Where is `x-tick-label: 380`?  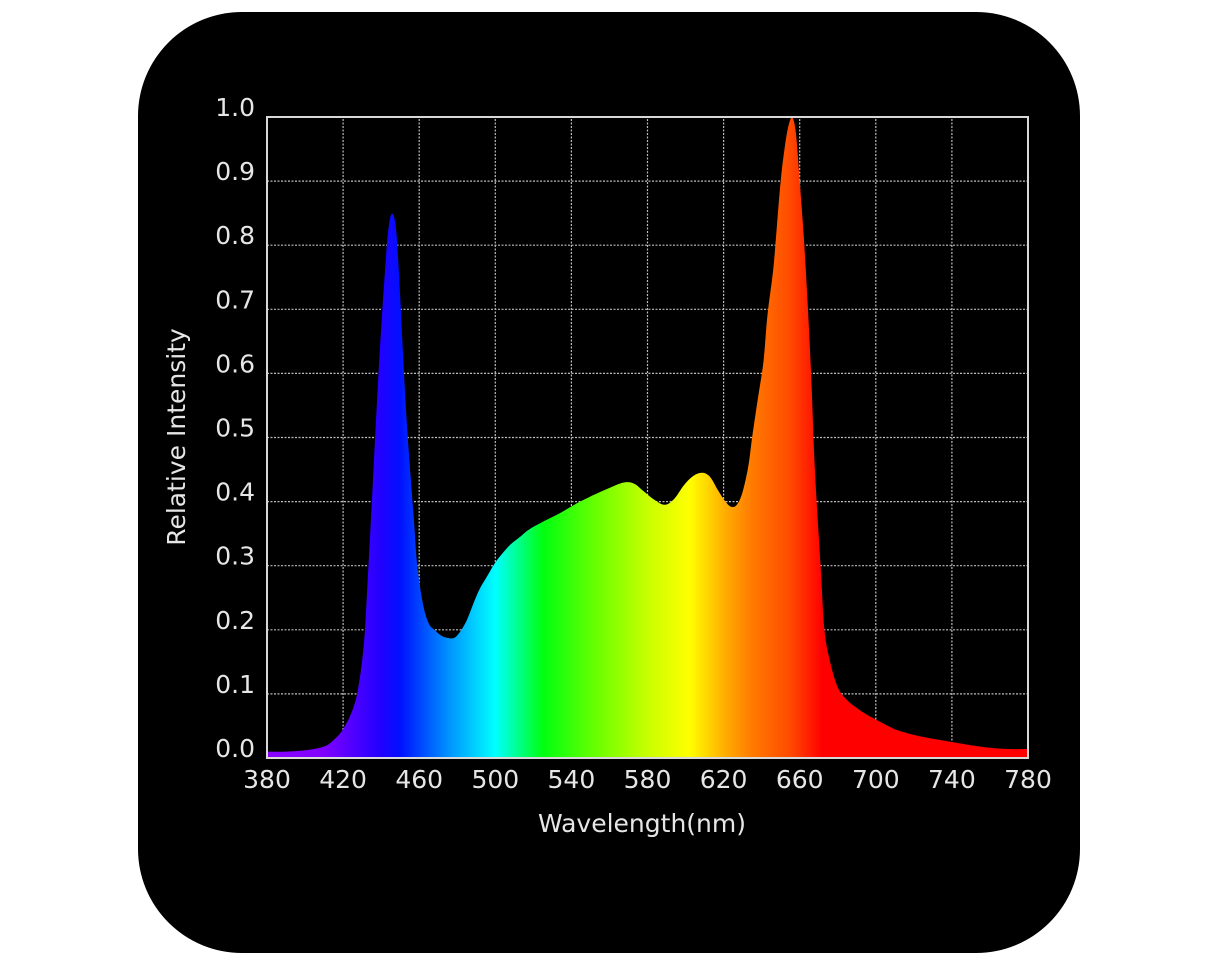
x-tick-label: 380 is located at coordinates (267, 779).